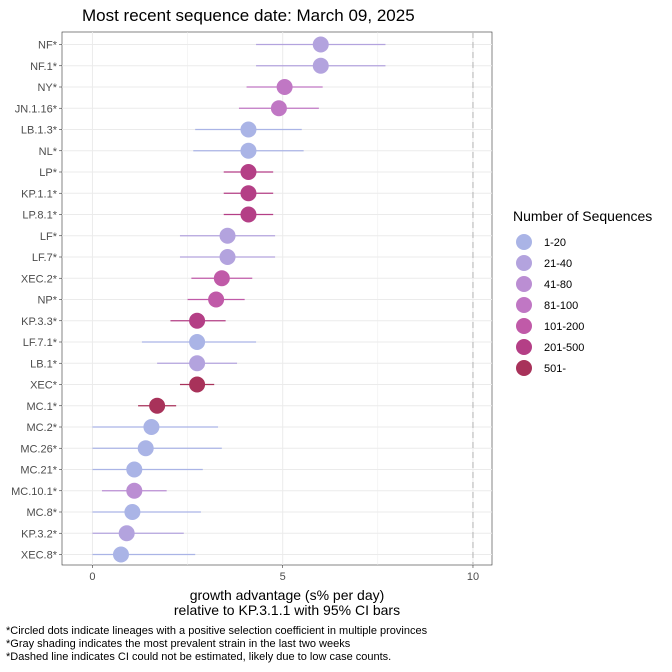 Image resolution: width=672 pixels, height=672 pixels. What do you see at coordinates (39, 194) in the screenshot?
I see `y-tick-label: KP.1.1*` at bounding box center [39, 194].